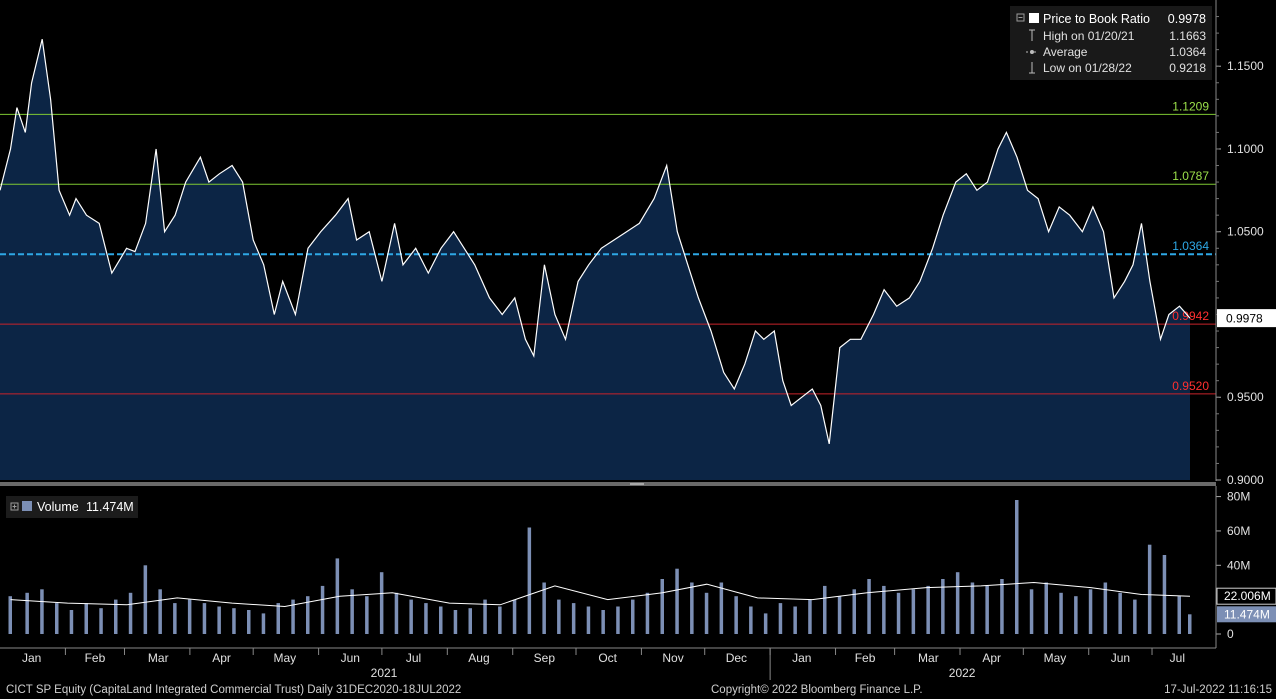 This screenshot has height=699, width=1276. I want to click on price-tick-label-4: 0.9500, so click(1245, 397).